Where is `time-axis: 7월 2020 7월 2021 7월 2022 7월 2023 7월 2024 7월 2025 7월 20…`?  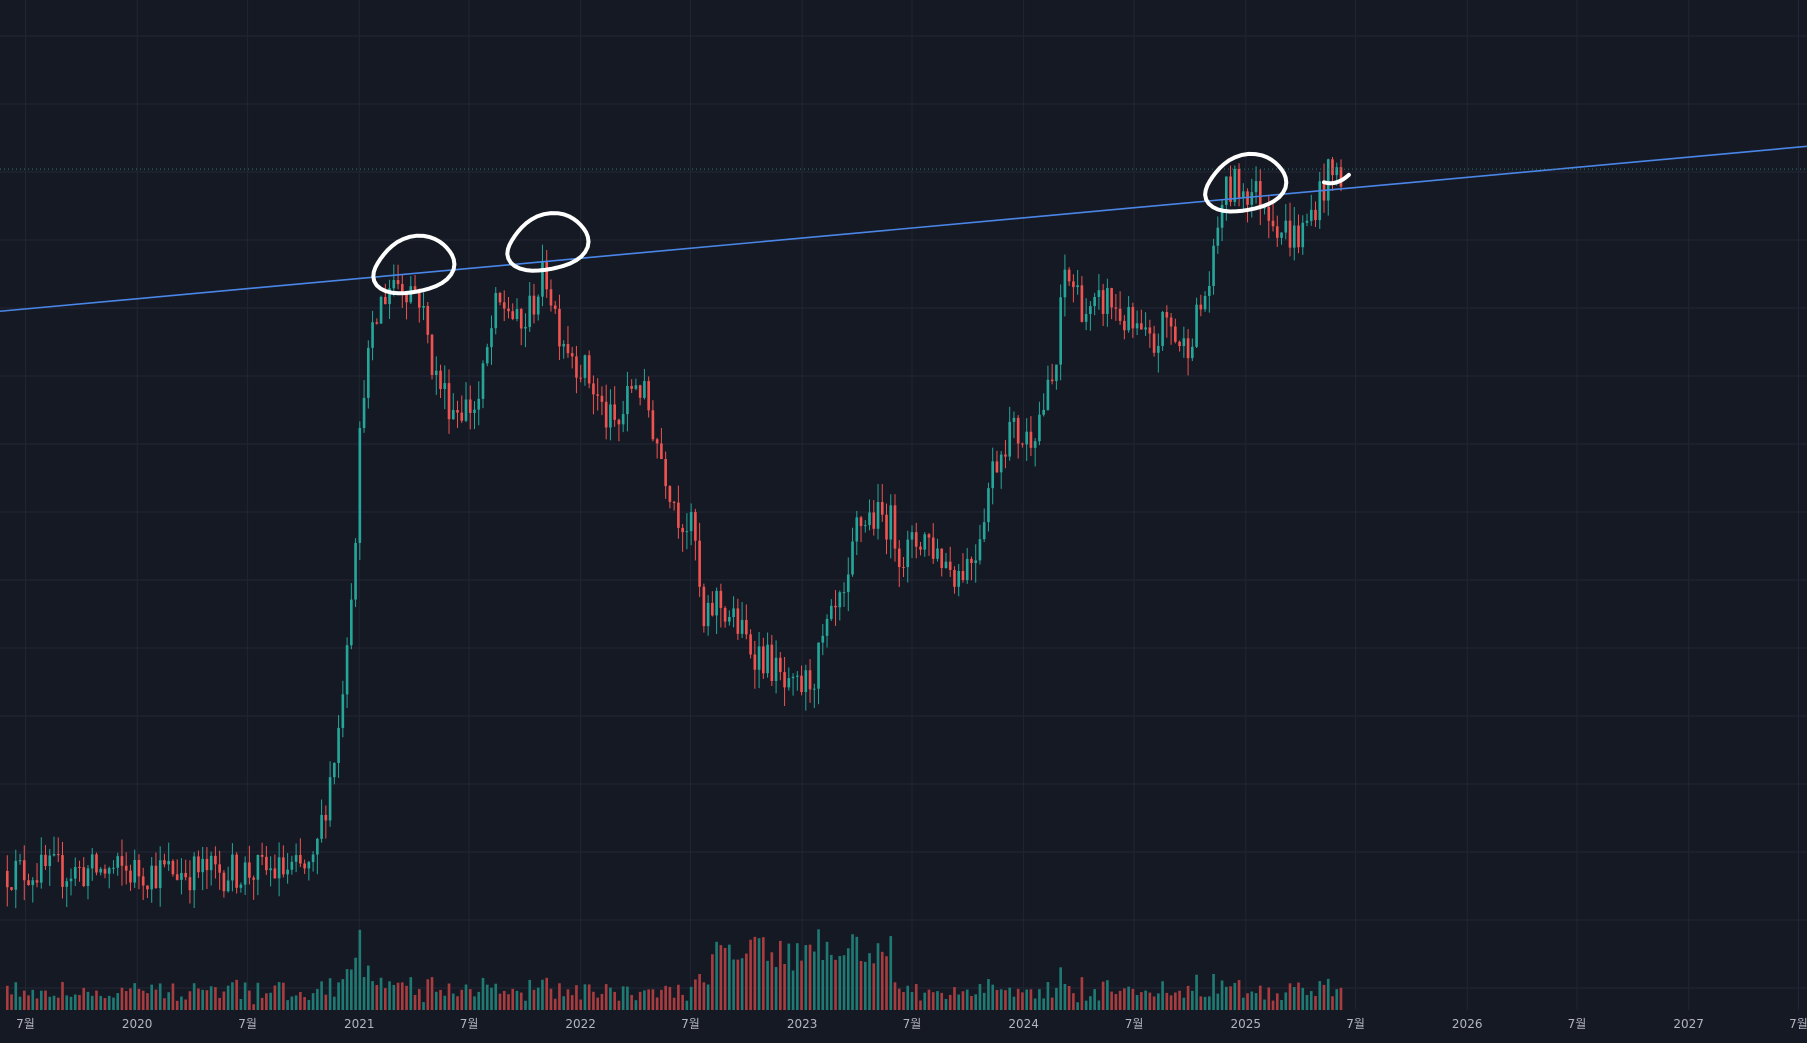
time-axis: 7월 2020 7월 2021 7월 2022 7월 2023 7월 2024 7월 2025 7월 20… is located at coordinates (911, 1024).